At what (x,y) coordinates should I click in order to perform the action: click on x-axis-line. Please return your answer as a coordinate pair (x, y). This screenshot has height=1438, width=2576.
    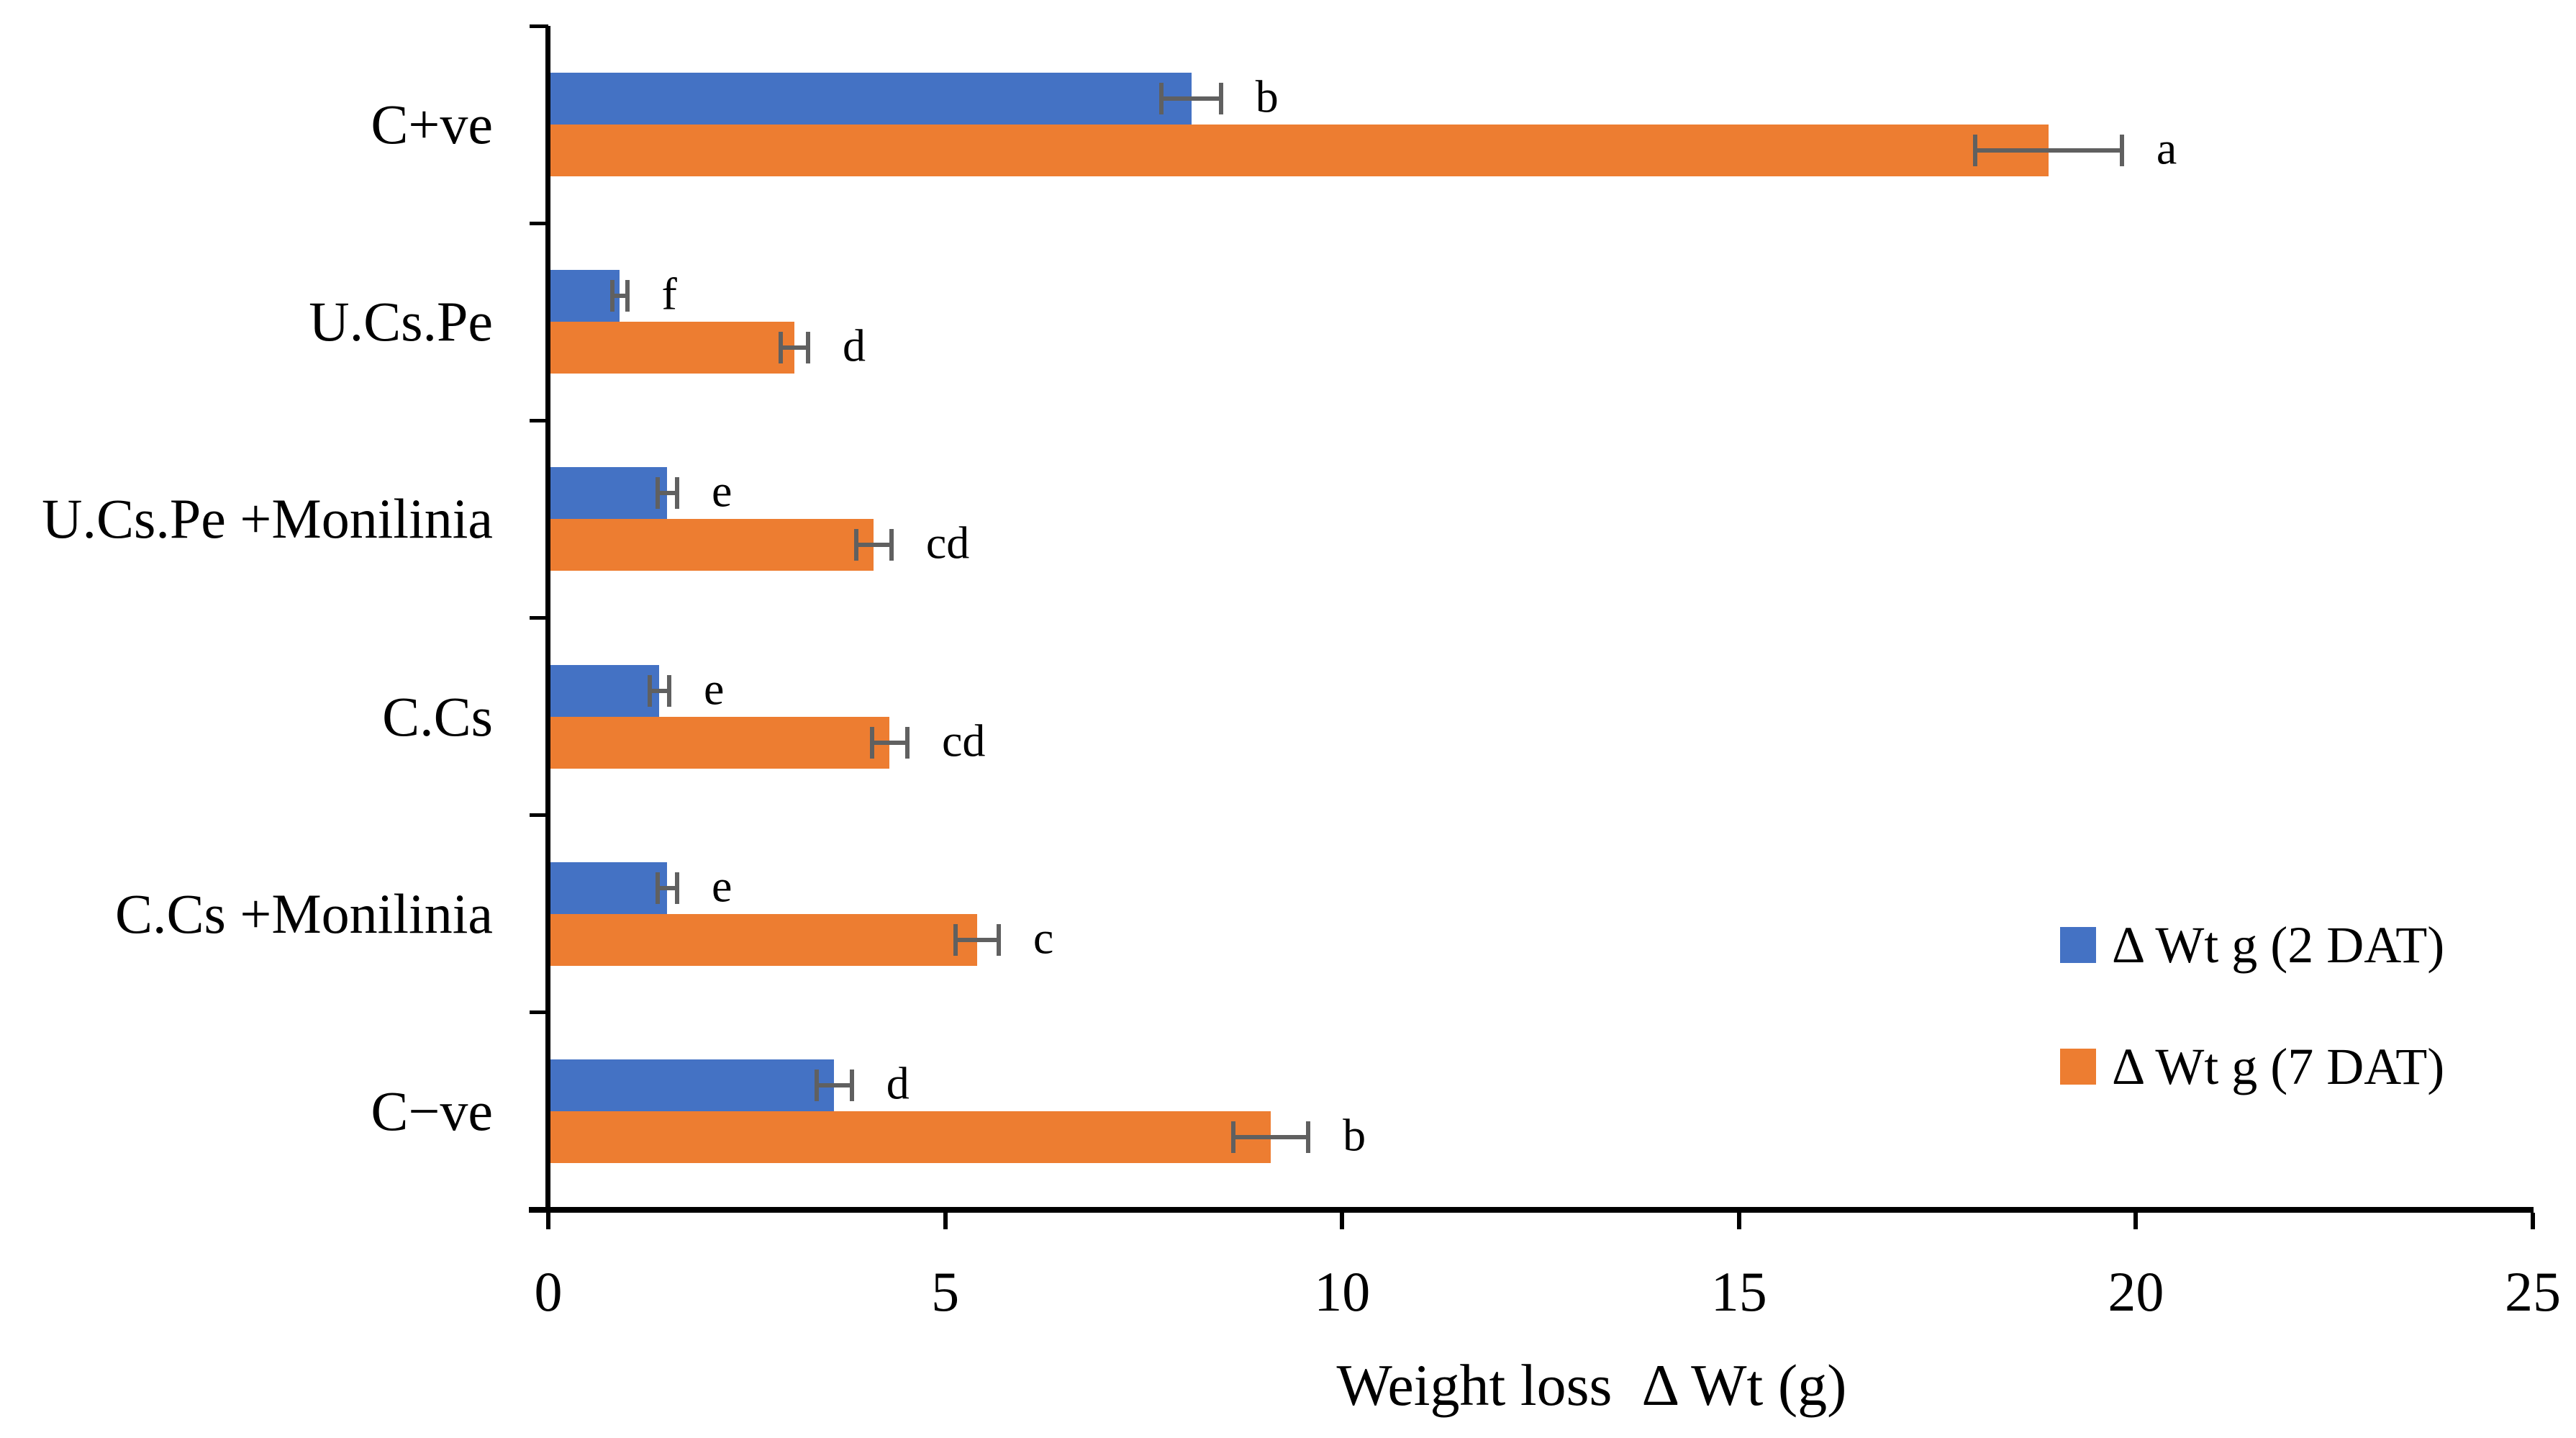
    Looking at the image, I should click on (1532, 1210).